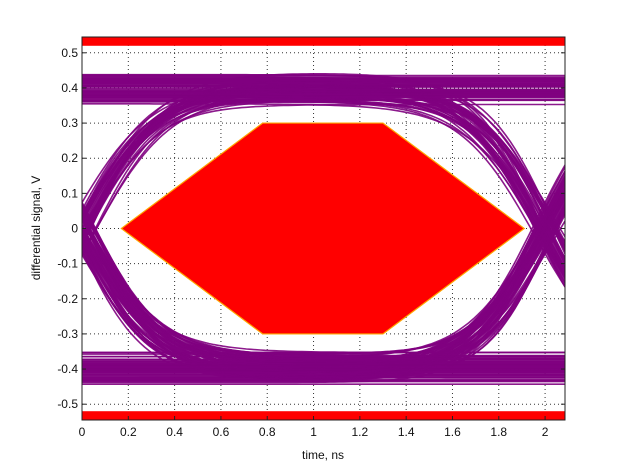  I want to click on y-tick-label: 0, so click(74, 229).